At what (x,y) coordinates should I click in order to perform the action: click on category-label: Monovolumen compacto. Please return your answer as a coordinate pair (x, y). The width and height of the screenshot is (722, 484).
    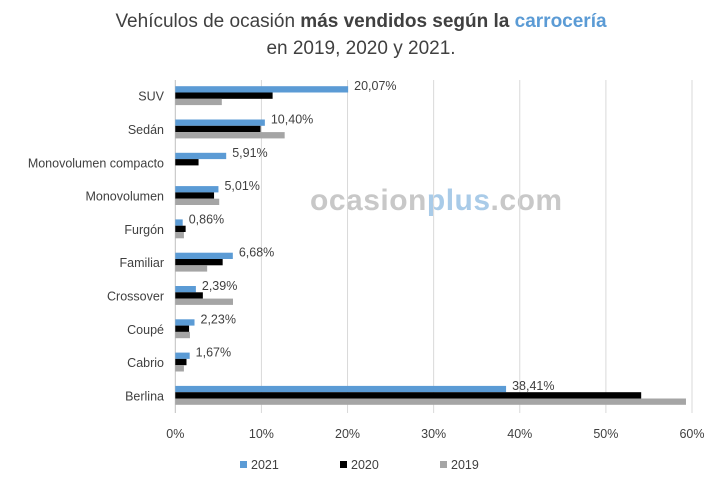
    Looking at the image, I should click on (96, 163).